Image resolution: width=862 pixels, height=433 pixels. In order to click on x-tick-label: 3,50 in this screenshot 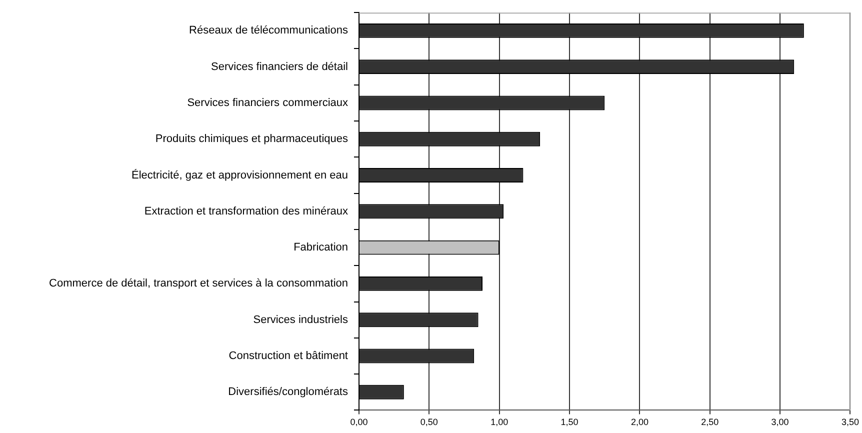, I will do `click(850, 422)`.